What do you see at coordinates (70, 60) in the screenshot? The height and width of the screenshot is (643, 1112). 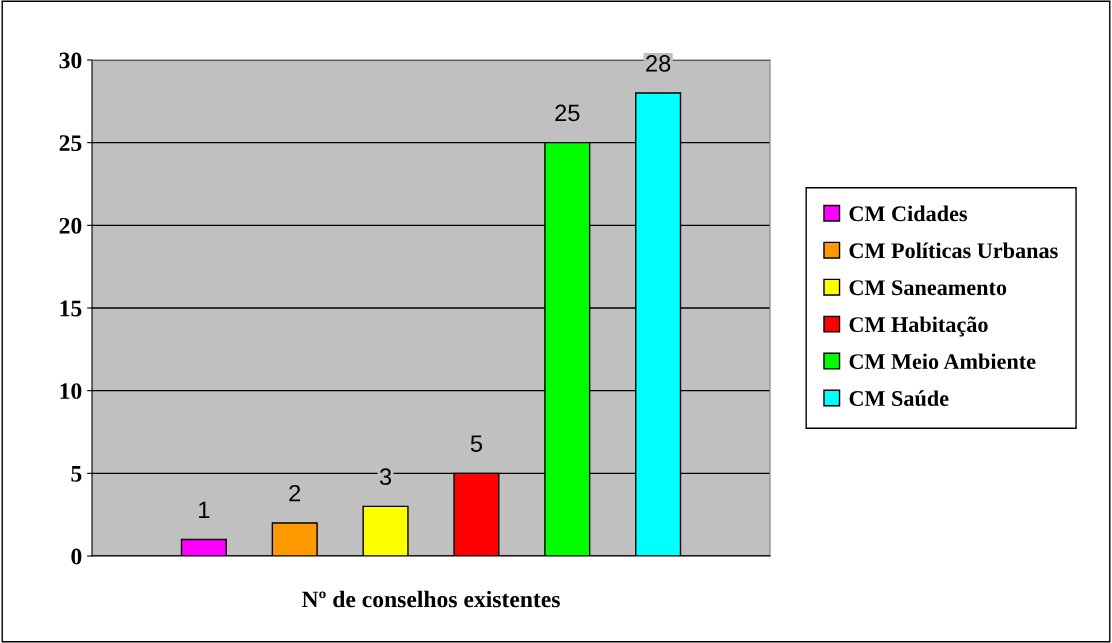 I see `y-tick-label: 30` at bounding box center [70, 60].